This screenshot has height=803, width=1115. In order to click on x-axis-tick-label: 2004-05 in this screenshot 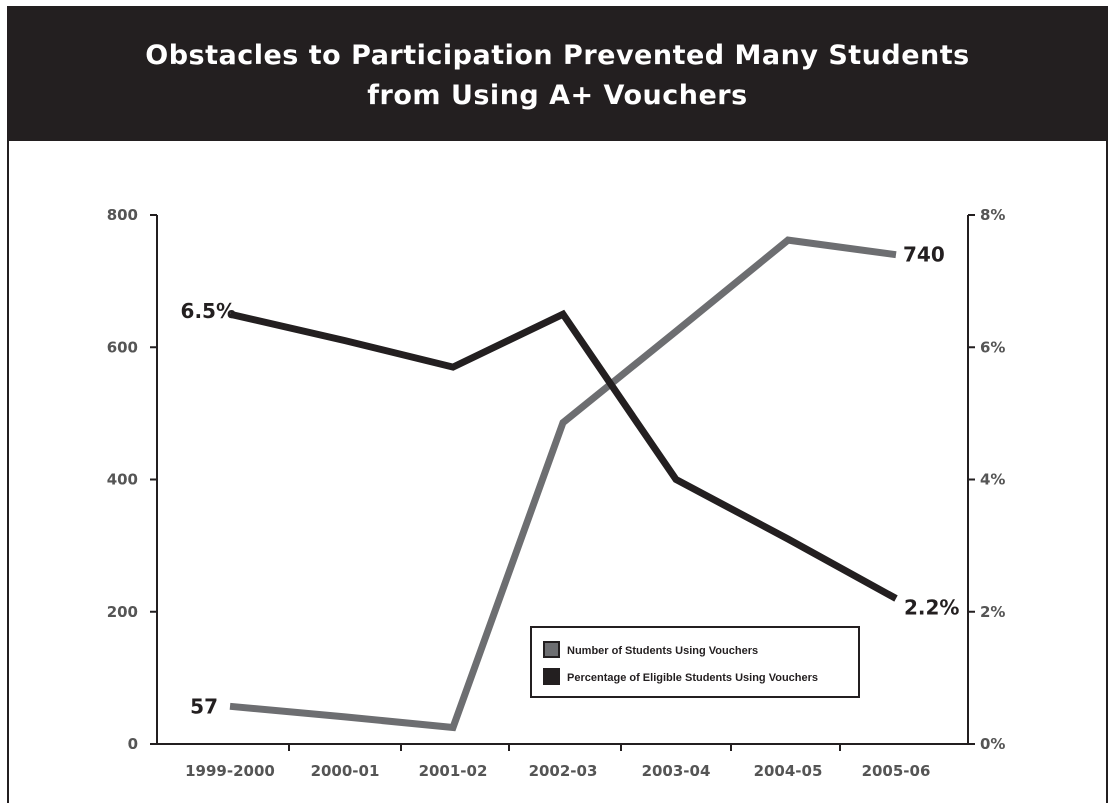, I will do `click(788, 771)`.